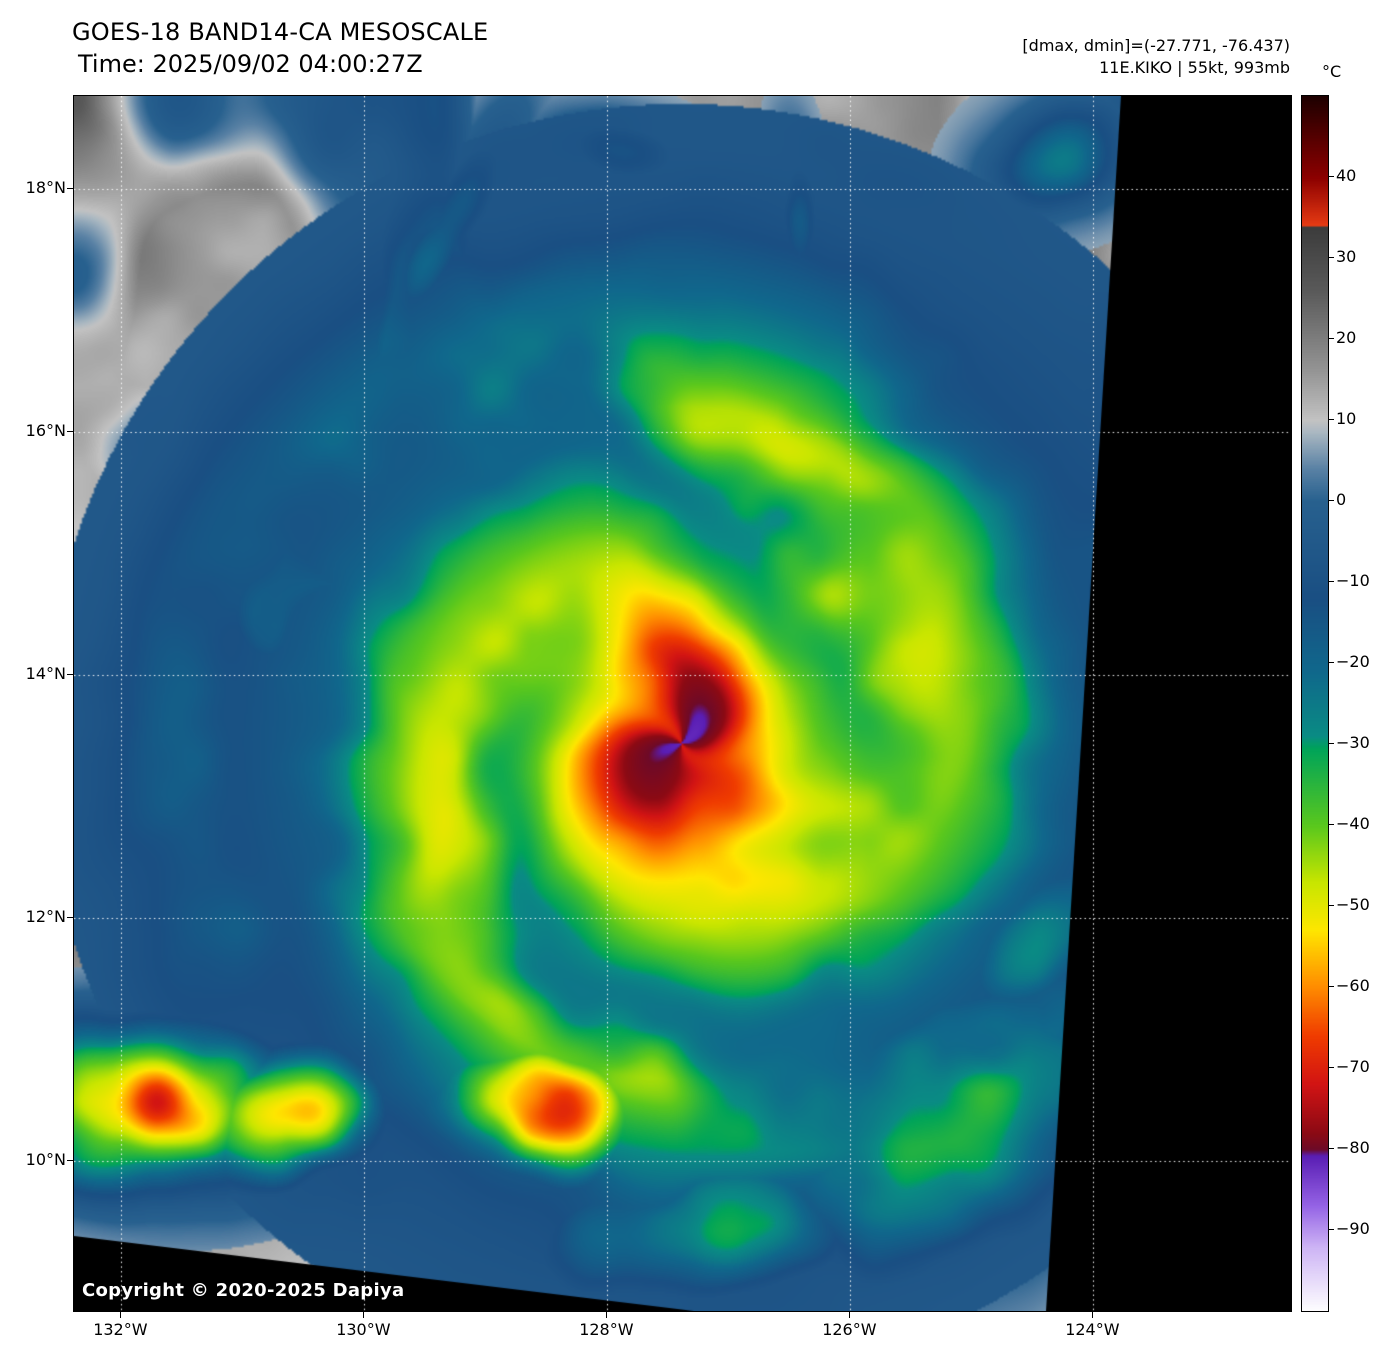  What do you see at coordinates (1346, 256) in the screenshot?
I see `colorbar-tick-label: 30` at bounding box center [1346, 256].